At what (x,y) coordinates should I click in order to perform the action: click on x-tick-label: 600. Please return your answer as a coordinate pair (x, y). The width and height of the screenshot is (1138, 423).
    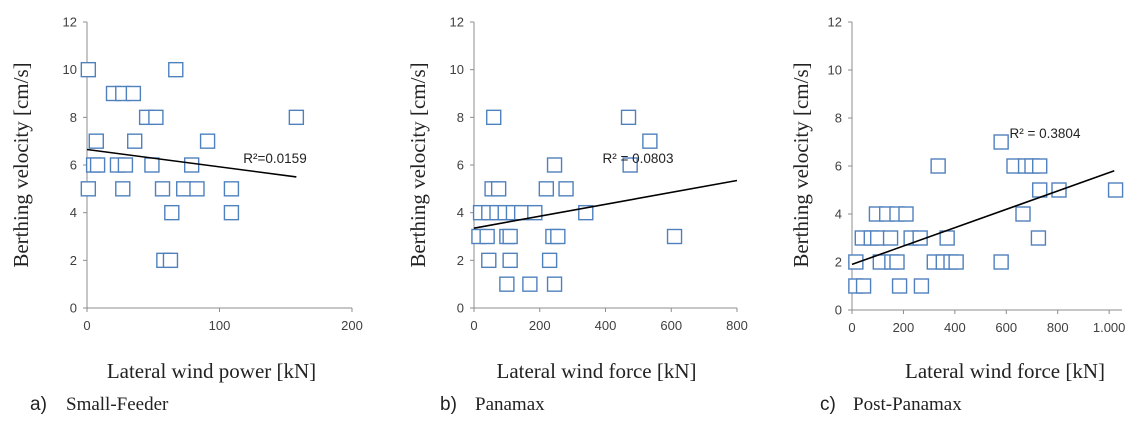
    Looking at the image, I should click on (671, 325).